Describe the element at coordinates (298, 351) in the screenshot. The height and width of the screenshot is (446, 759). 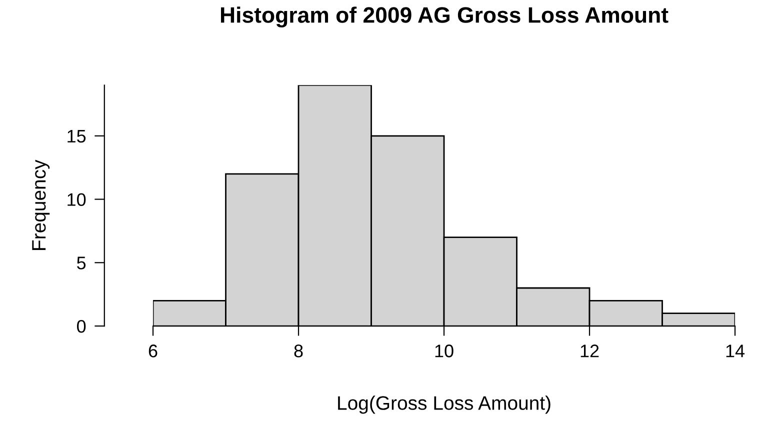
I see `x-tick-label: 8` at that location.